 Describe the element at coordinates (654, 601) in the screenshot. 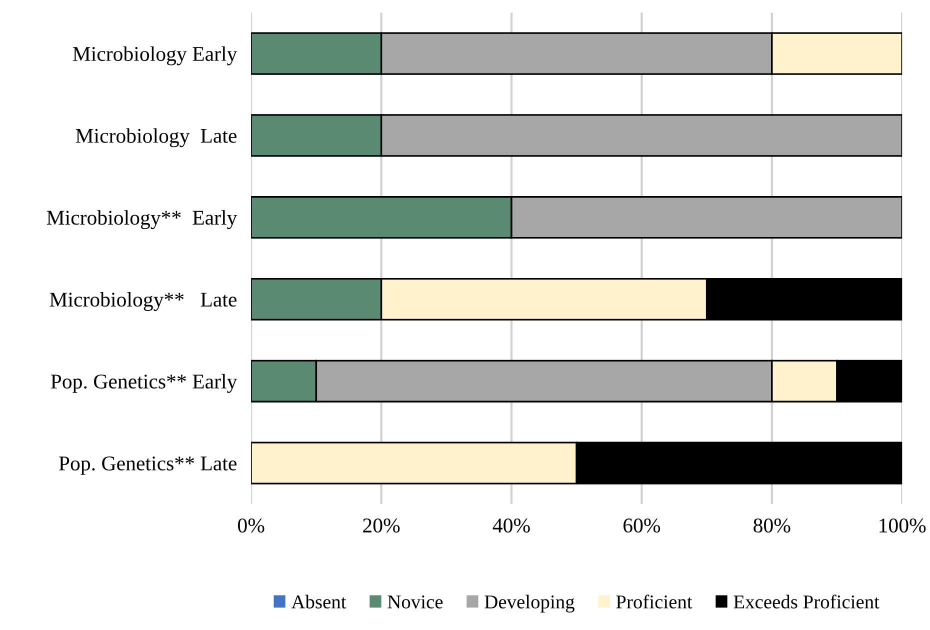

I see `legend-label: Proficient` at that location.